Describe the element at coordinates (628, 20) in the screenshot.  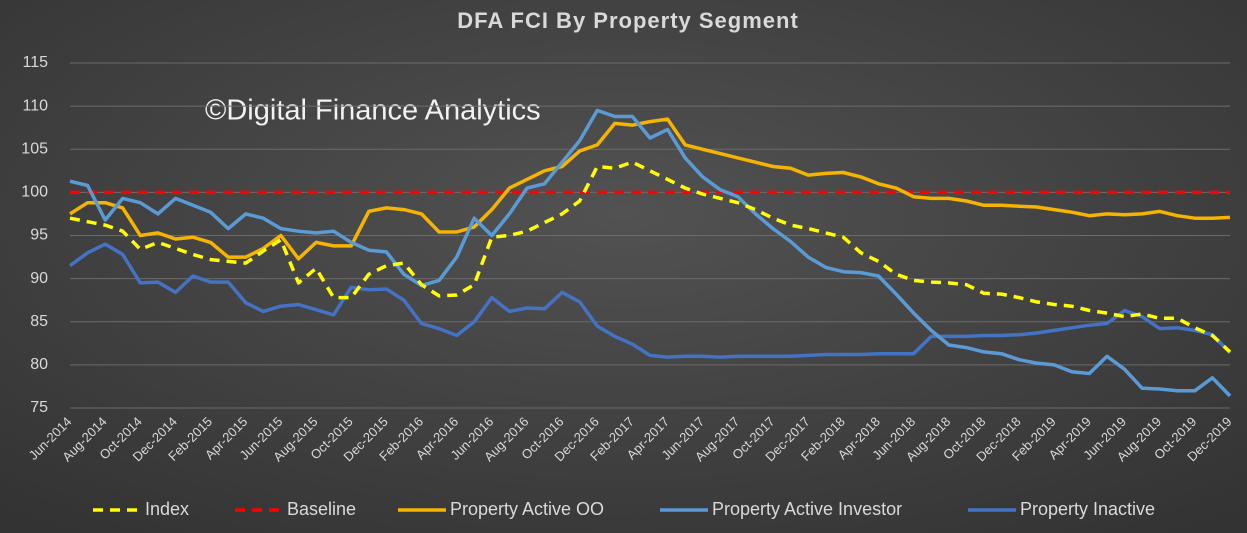
I see `chart-title: DFA FCI By Property Segment` at that location.